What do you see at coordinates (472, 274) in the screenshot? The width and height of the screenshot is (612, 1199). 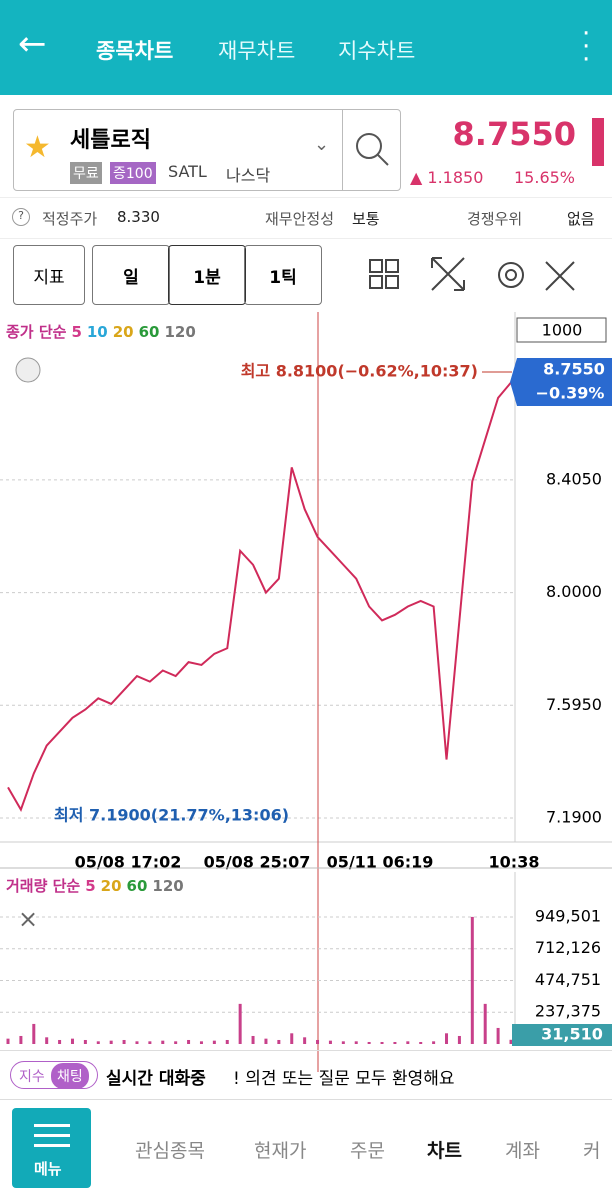 I see `tool-icons` at bounding box center [472, 274].